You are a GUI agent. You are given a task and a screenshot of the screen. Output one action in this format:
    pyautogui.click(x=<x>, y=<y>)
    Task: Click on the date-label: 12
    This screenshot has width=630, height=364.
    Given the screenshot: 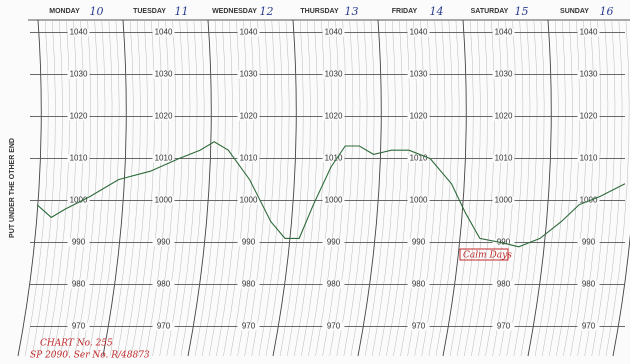 What is the action you would take?
    pyautogui.click(x=267, y=11)
    